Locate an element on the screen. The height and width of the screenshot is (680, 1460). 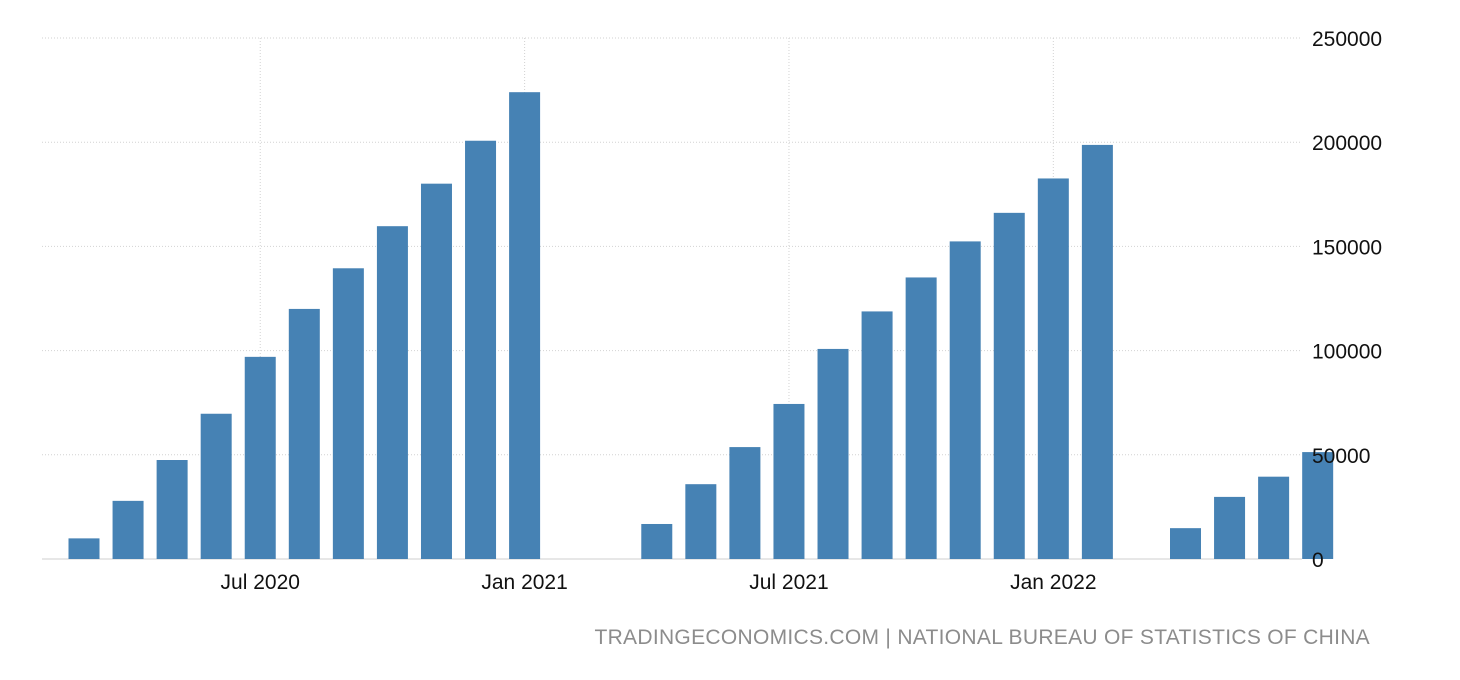
x-tick-label: Jan 2022 is located at coordinates (1053, 582).